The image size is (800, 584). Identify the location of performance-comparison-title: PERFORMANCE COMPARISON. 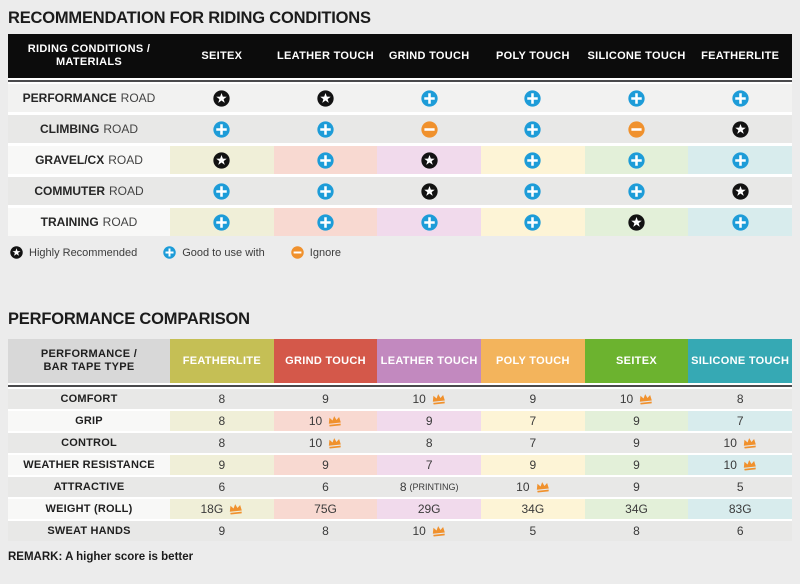
(129, 318).